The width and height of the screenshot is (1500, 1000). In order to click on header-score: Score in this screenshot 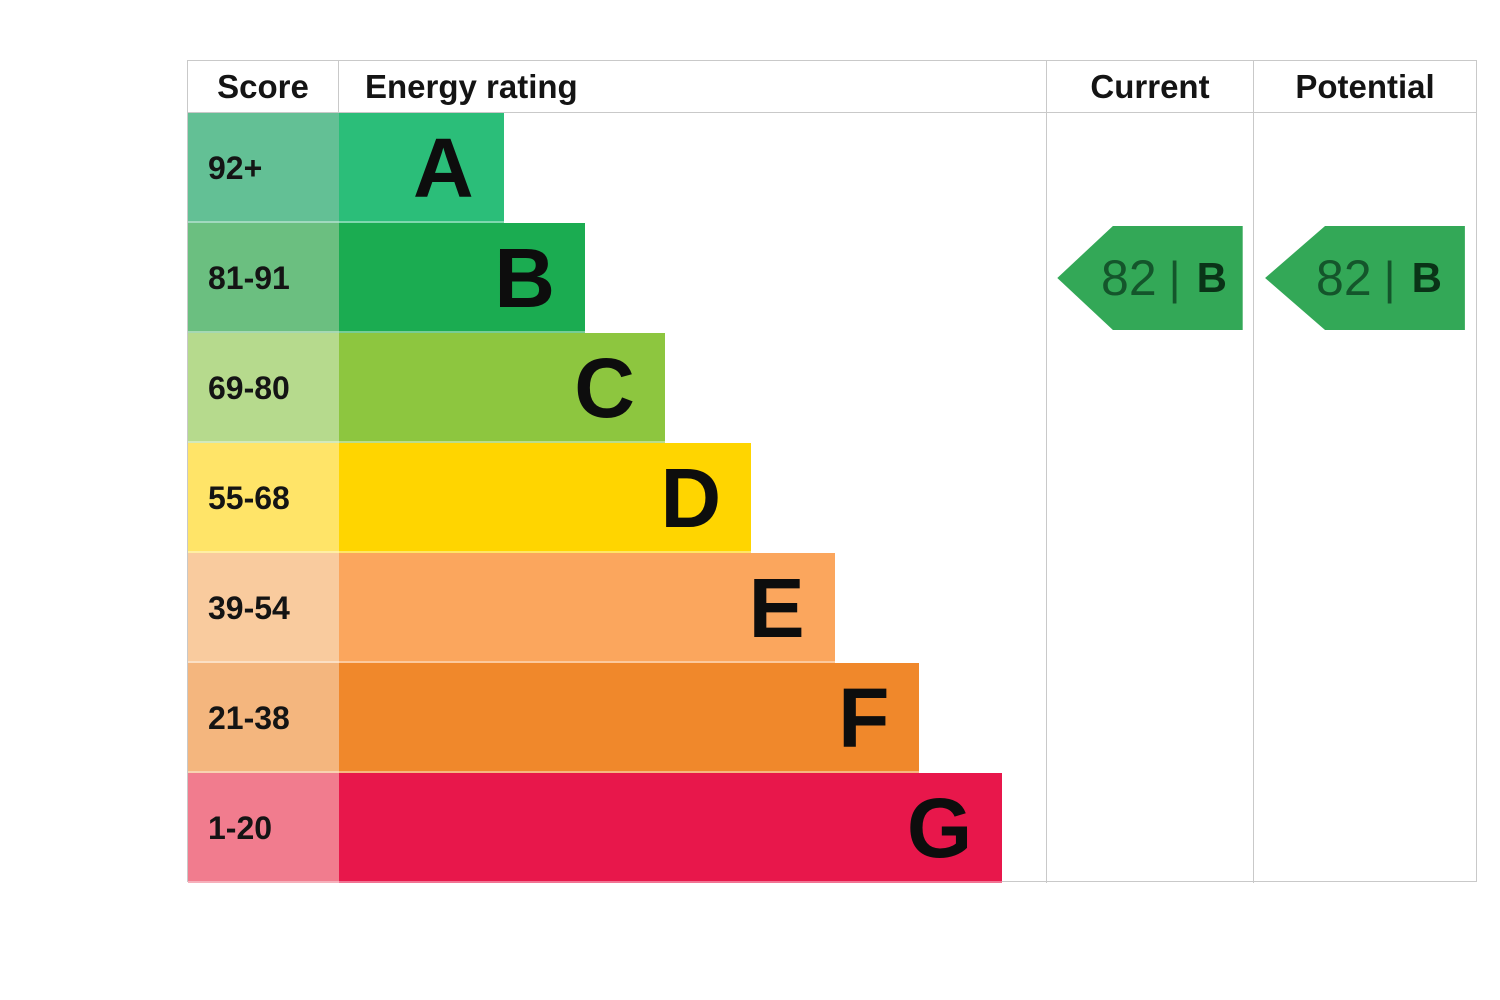, I will do `click(263, 86)`.